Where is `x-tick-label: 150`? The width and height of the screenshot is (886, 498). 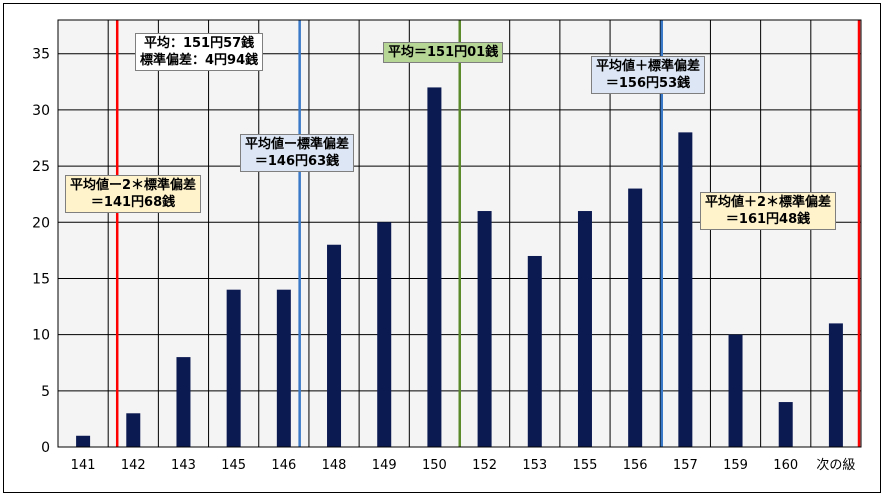 x-tick-label: 150 is located at coordinates (434, 465).